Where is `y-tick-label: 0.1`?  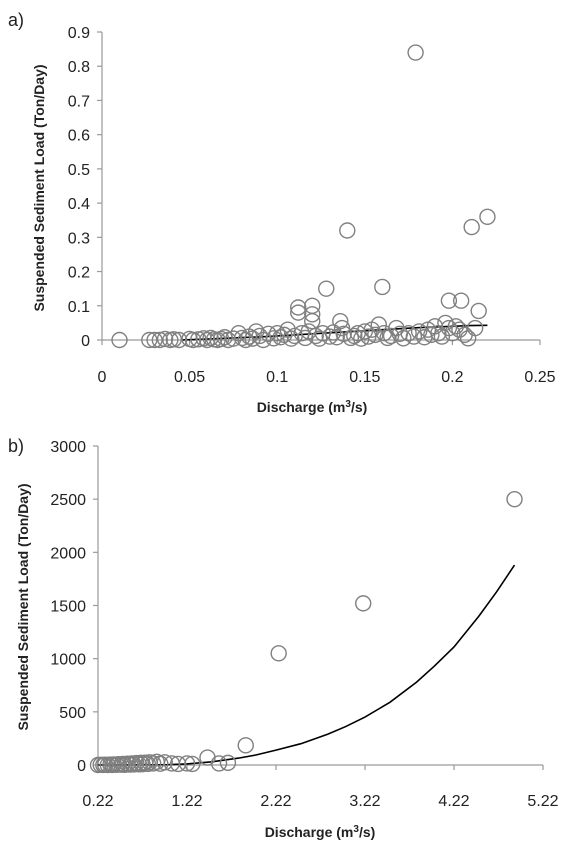
y-tick-label: 0.1 is located at coordinates (79, 307).